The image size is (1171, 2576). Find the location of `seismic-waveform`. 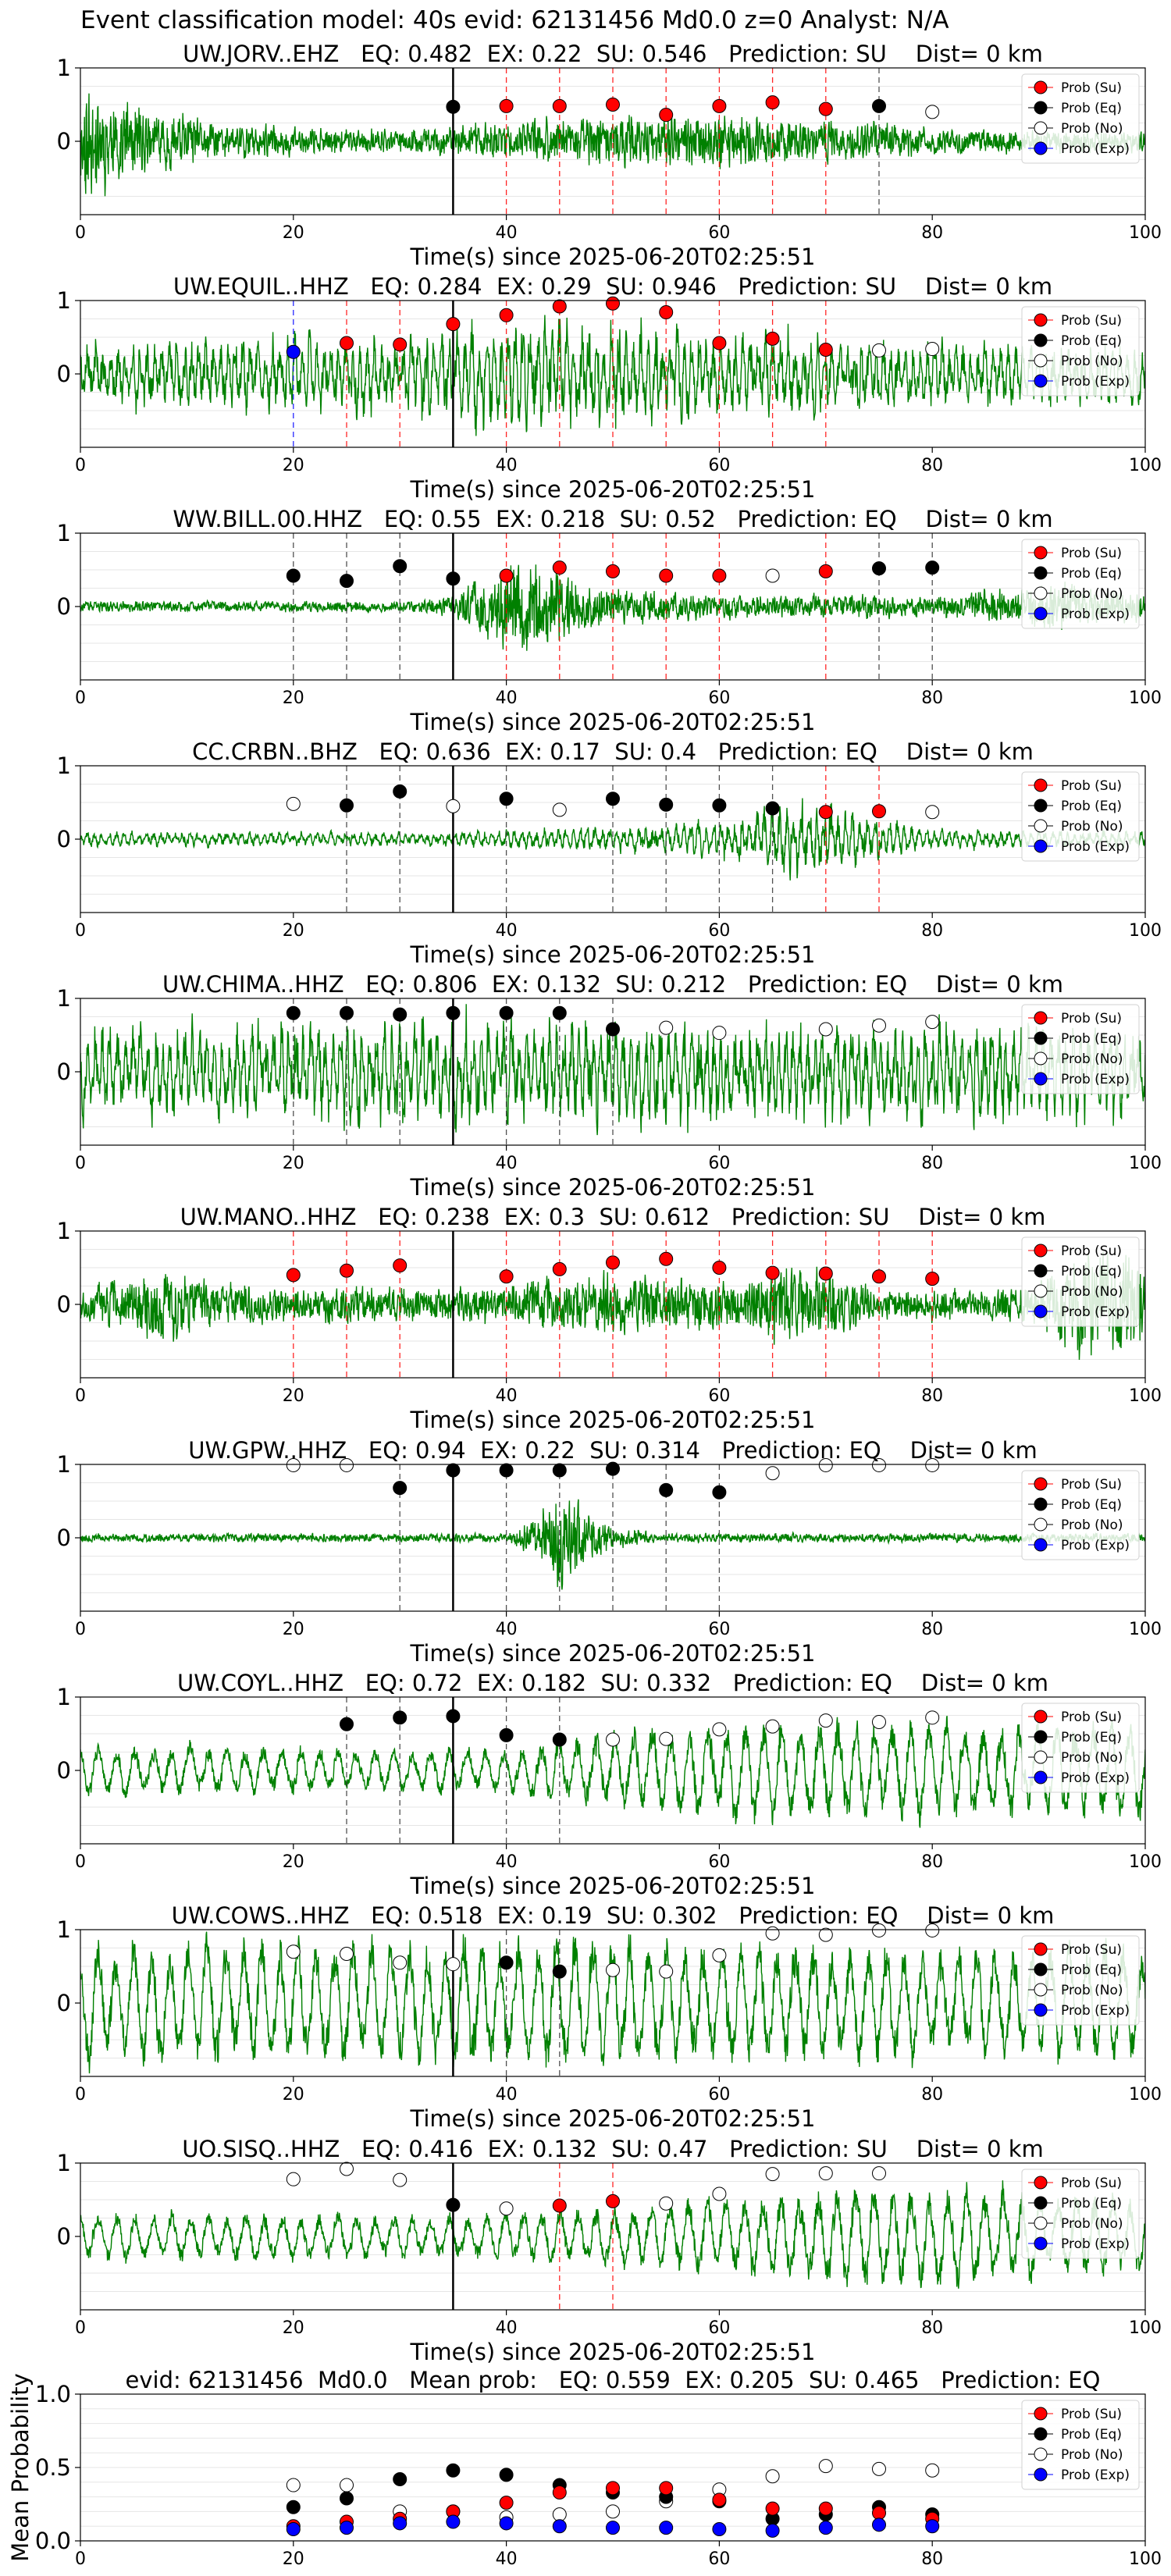

seismic-waveform is located at coordinates (612, 1544).